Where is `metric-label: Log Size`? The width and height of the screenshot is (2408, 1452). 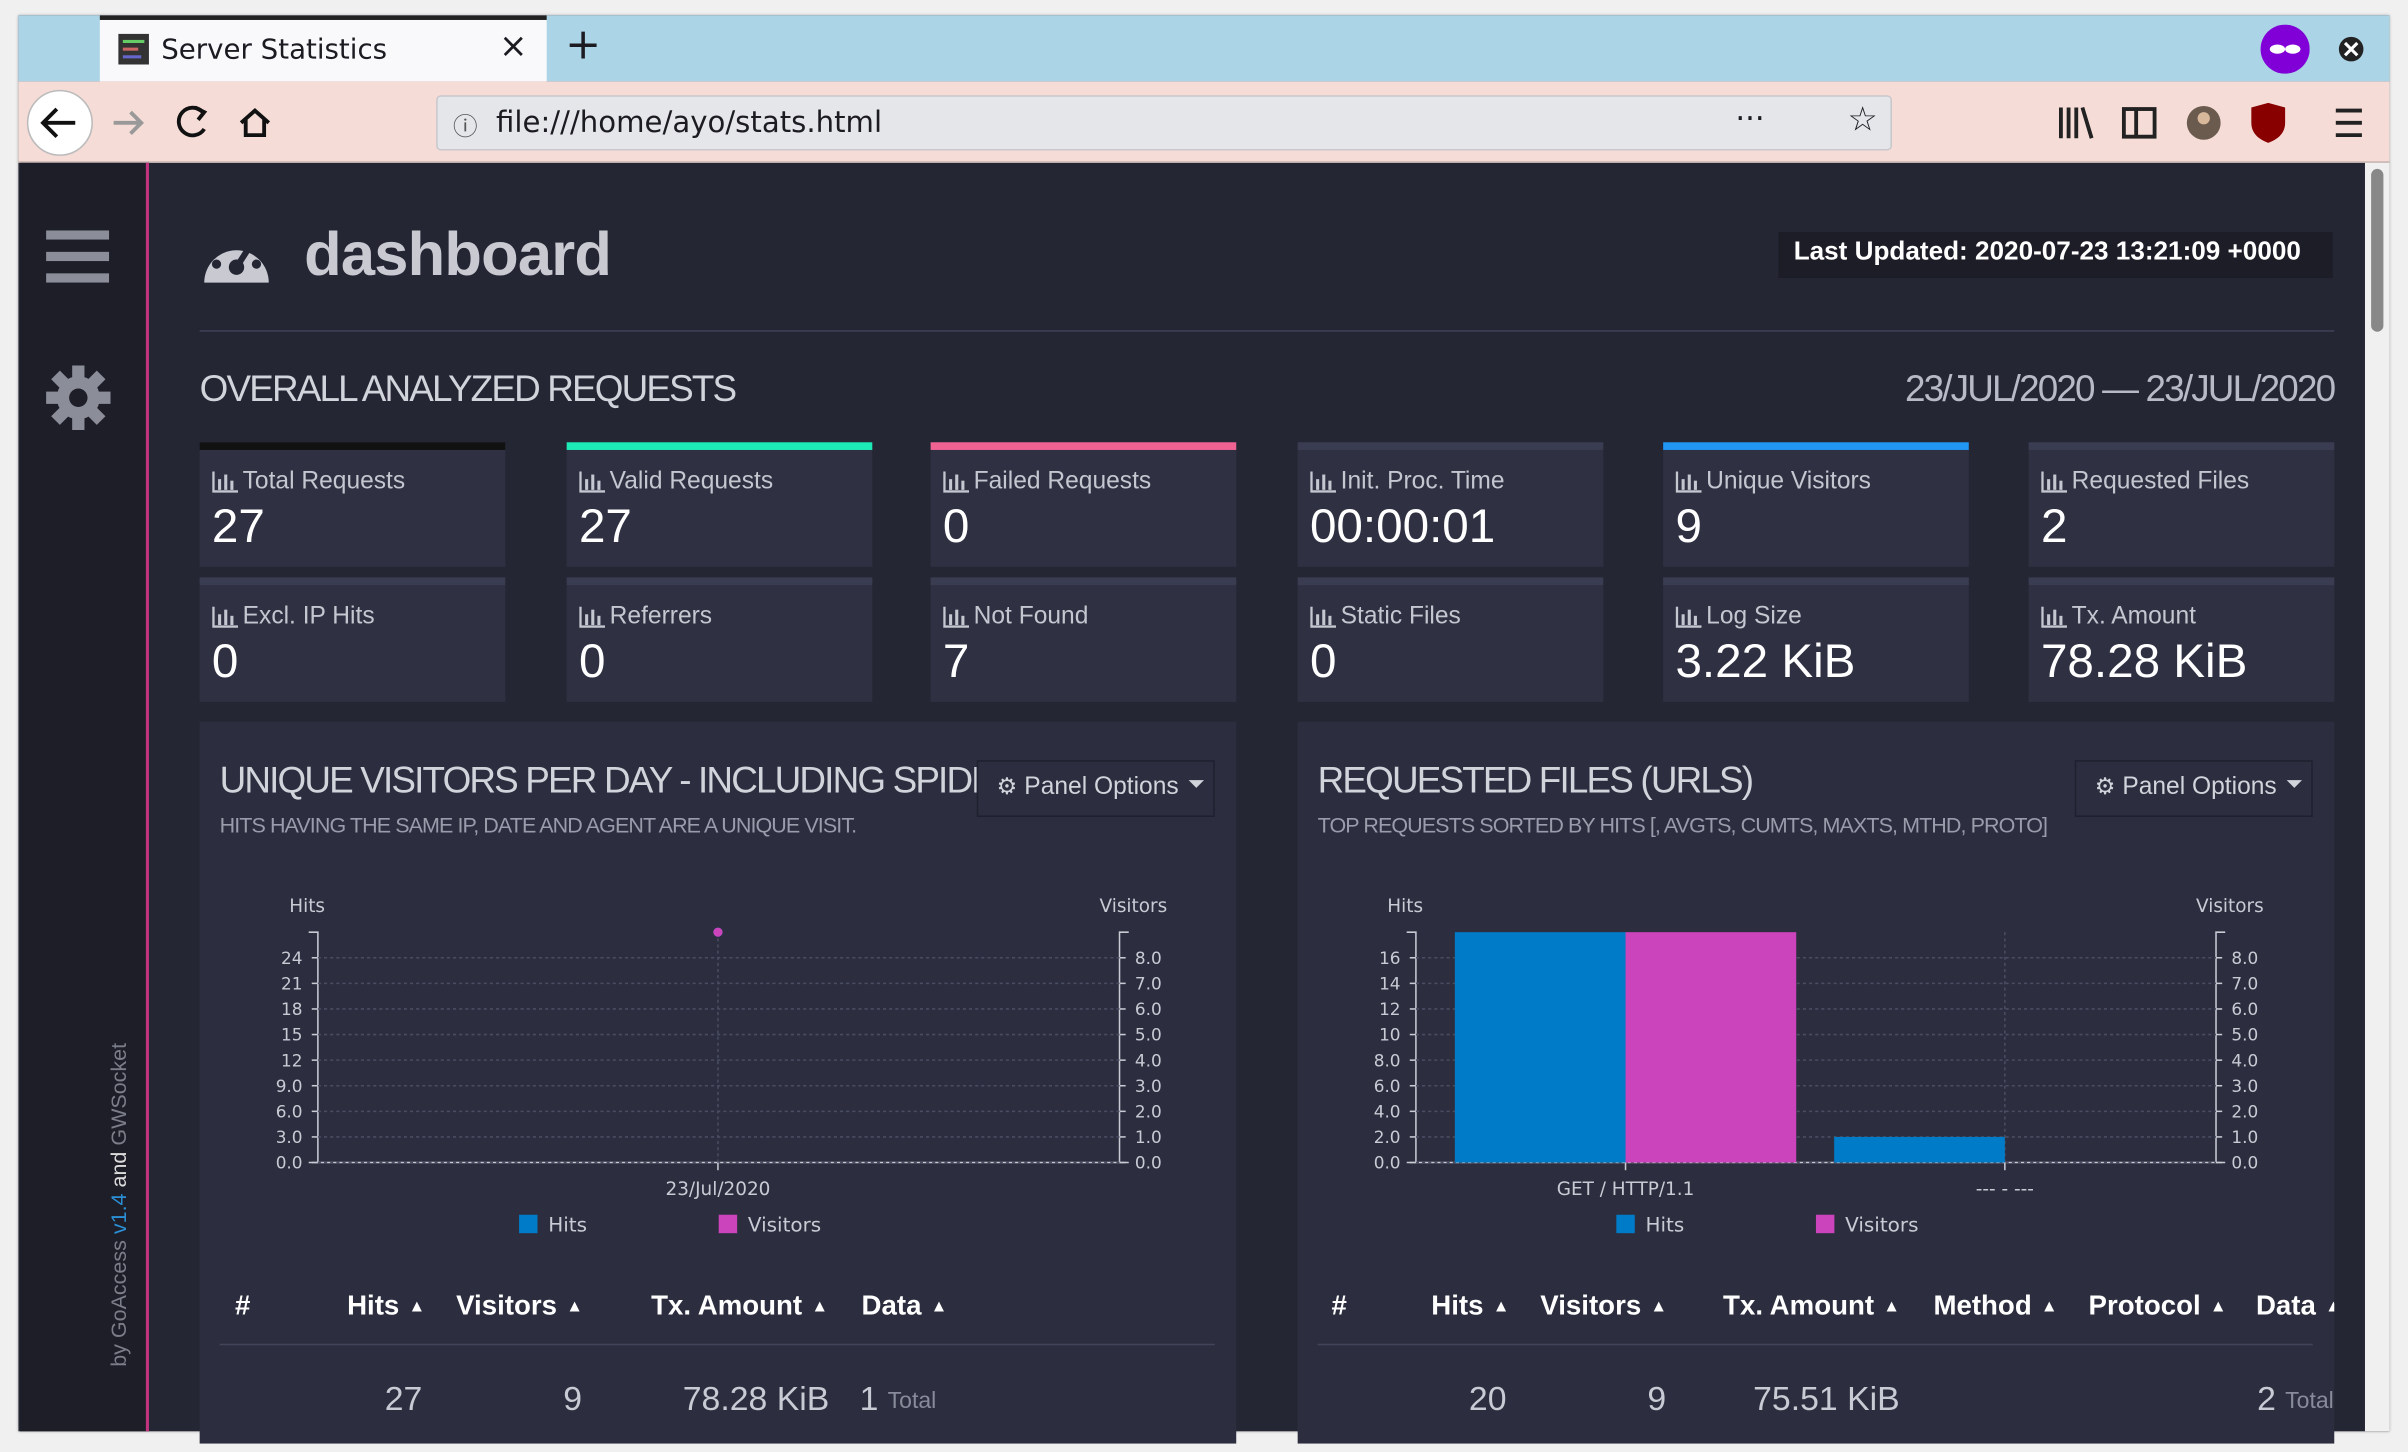
metric-label: Log Size is located at coordinates (1754, 616).